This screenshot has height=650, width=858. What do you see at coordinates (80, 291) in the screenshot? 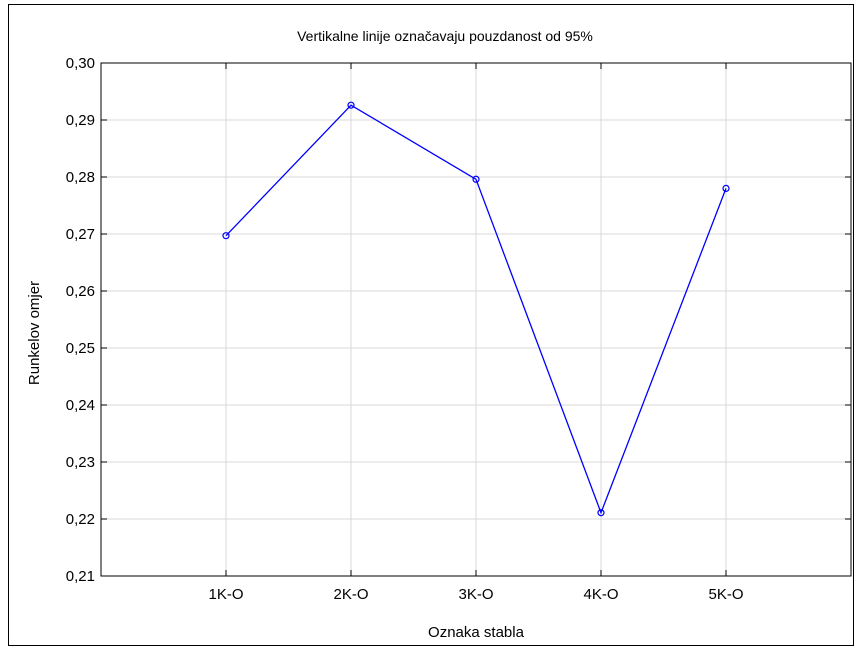
I see `y-tick-label: 0,26` at bounding box center [80, 291].